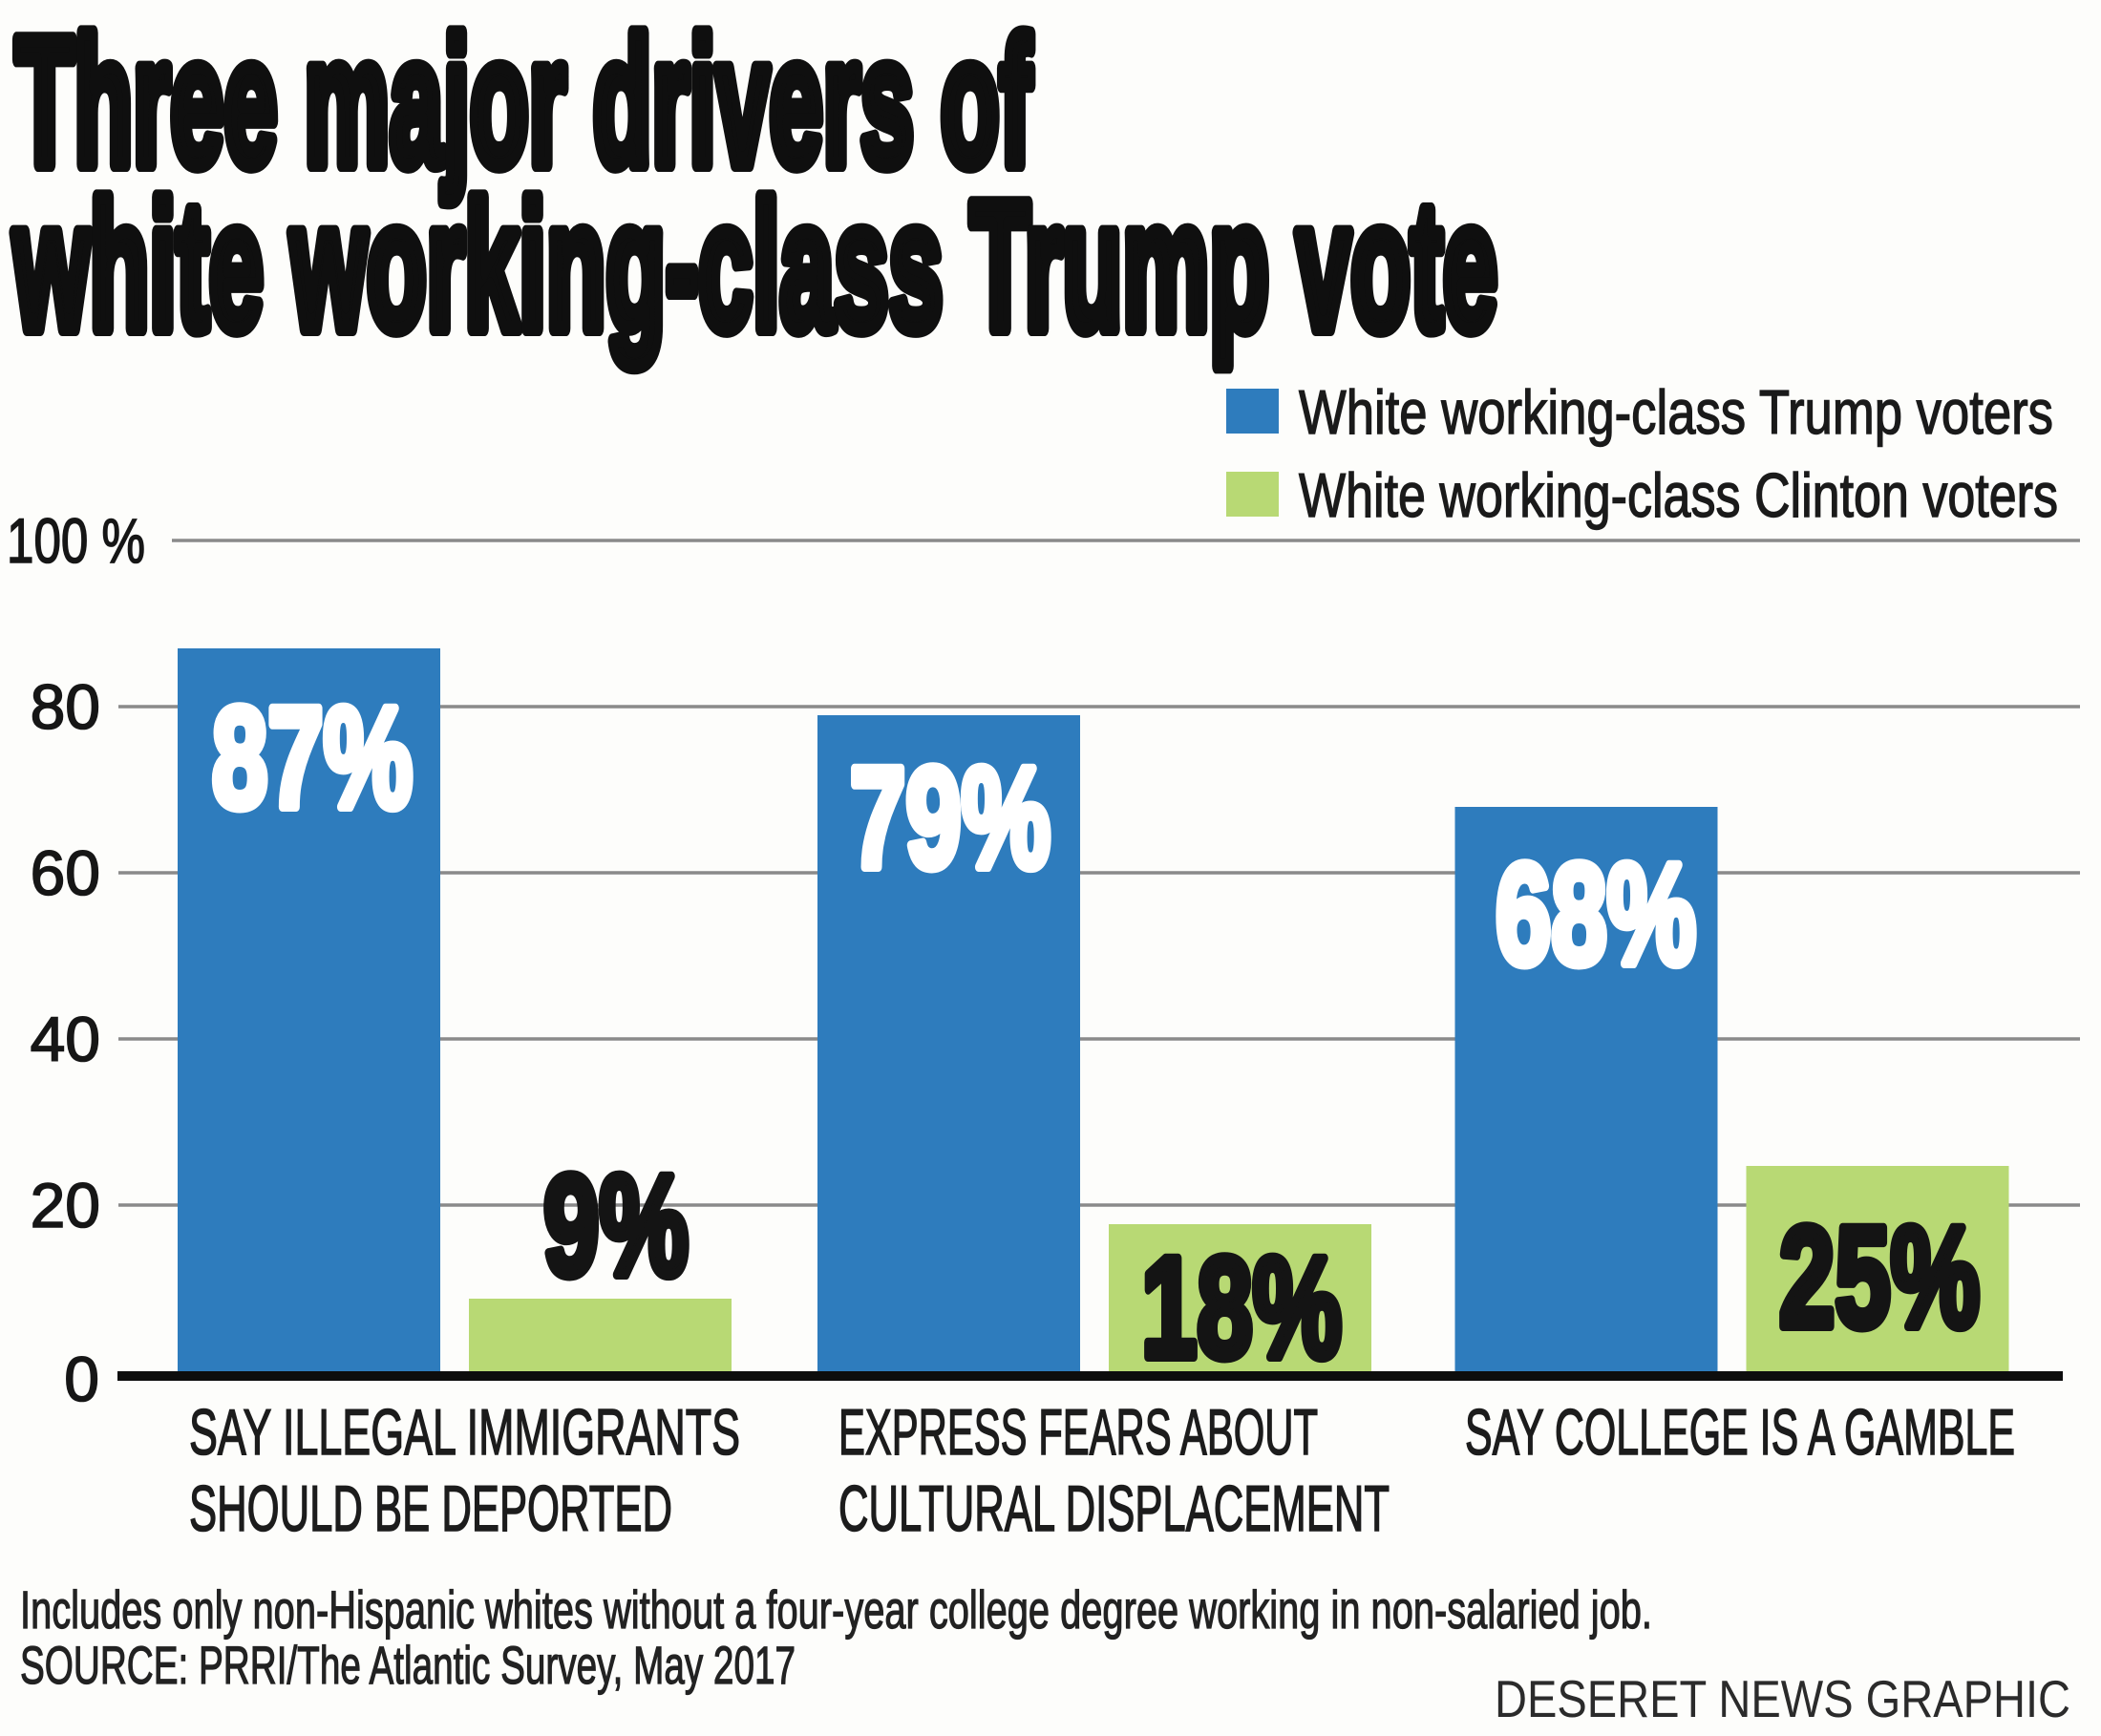 The image size is (2101, 1736). What do you see at coordinates (1241, 1307) in the screenshot?
I see `svg-text: 18%` at bounding box center [1241, 1307].